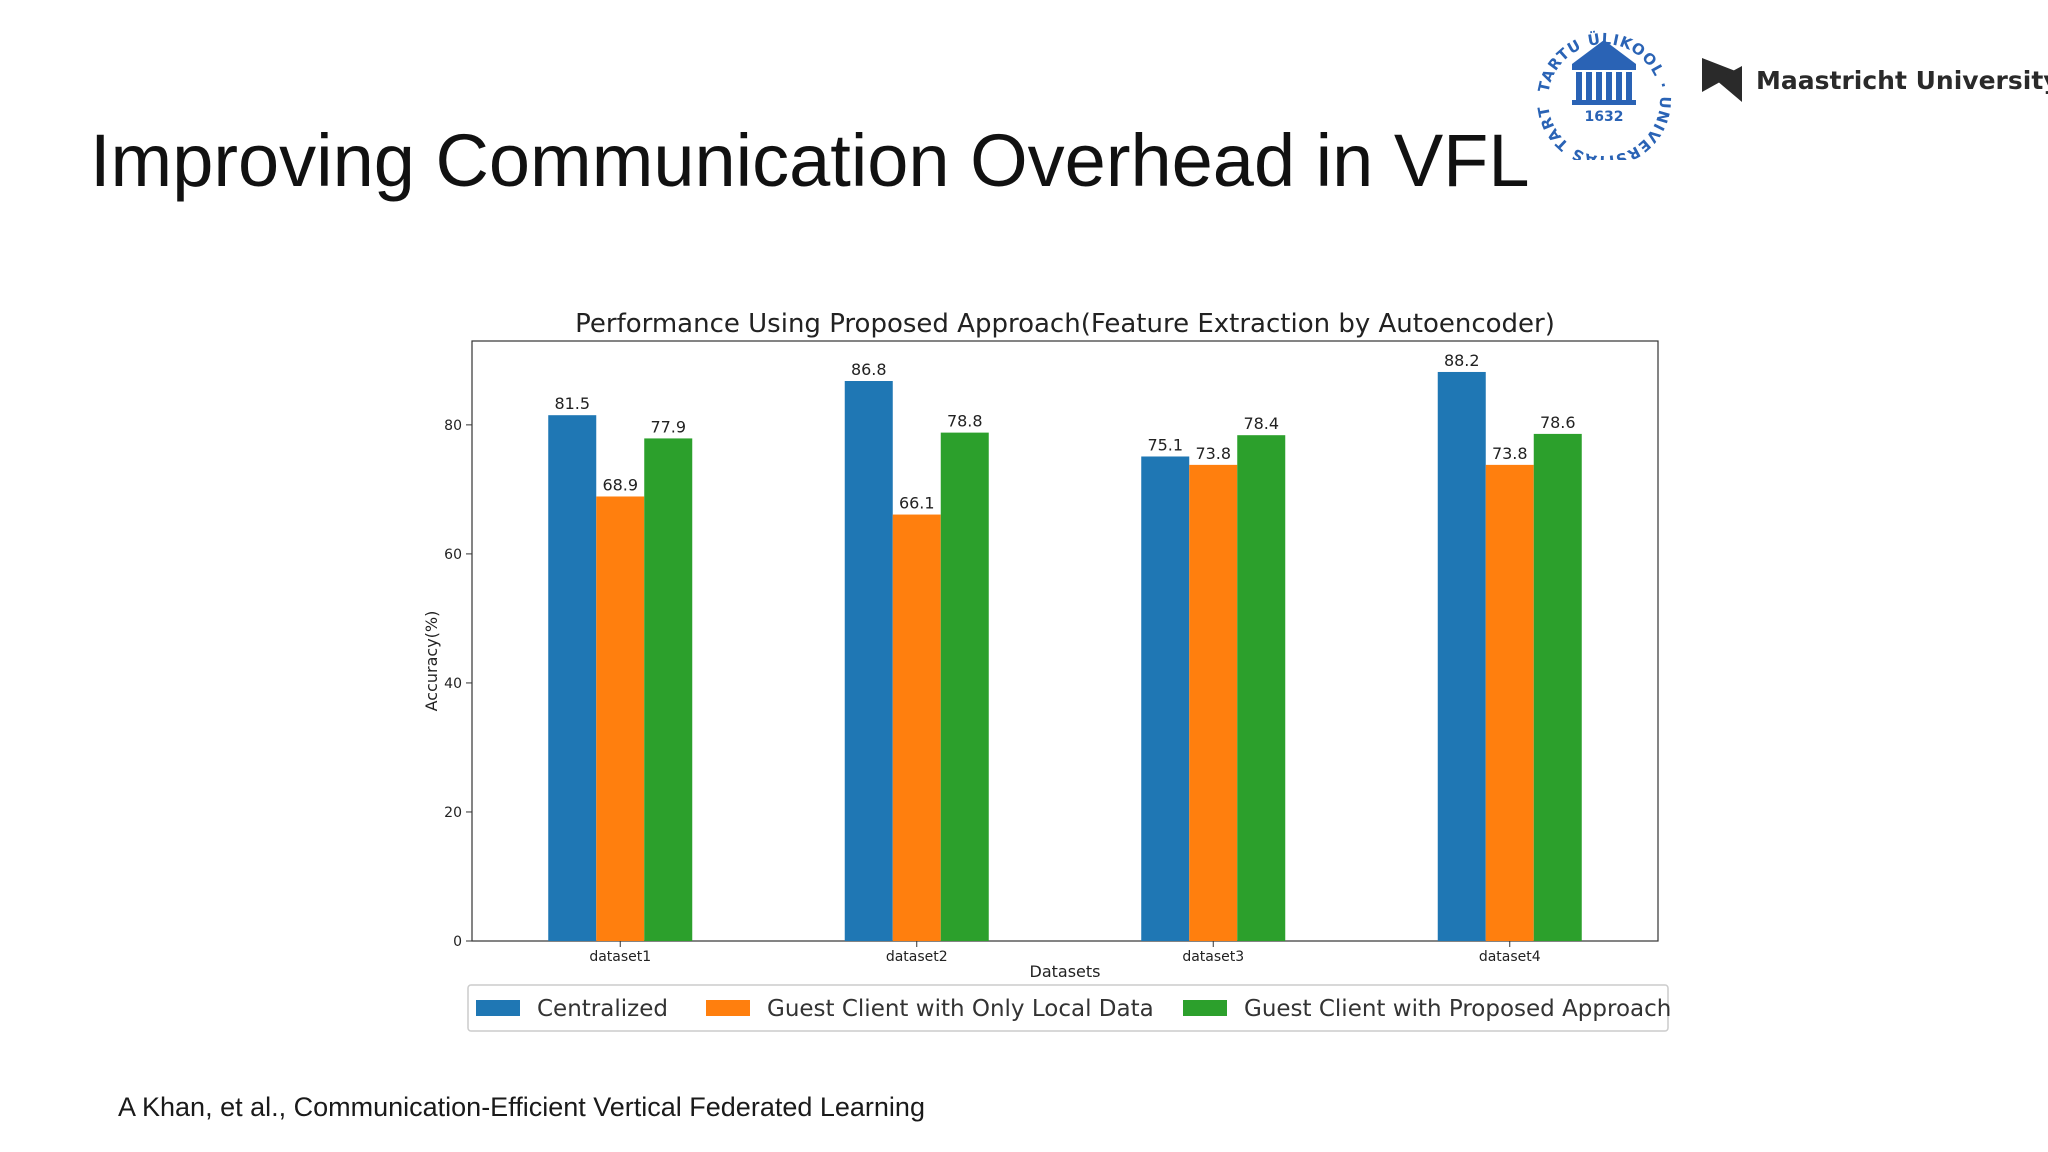 This screenshot has width=2048, height=1152. What do you see at coordinates (960, 1009) in the screenshot?
I see `legend-label: Guest Client with Only Local Data` at bounding box center [960, 1009].